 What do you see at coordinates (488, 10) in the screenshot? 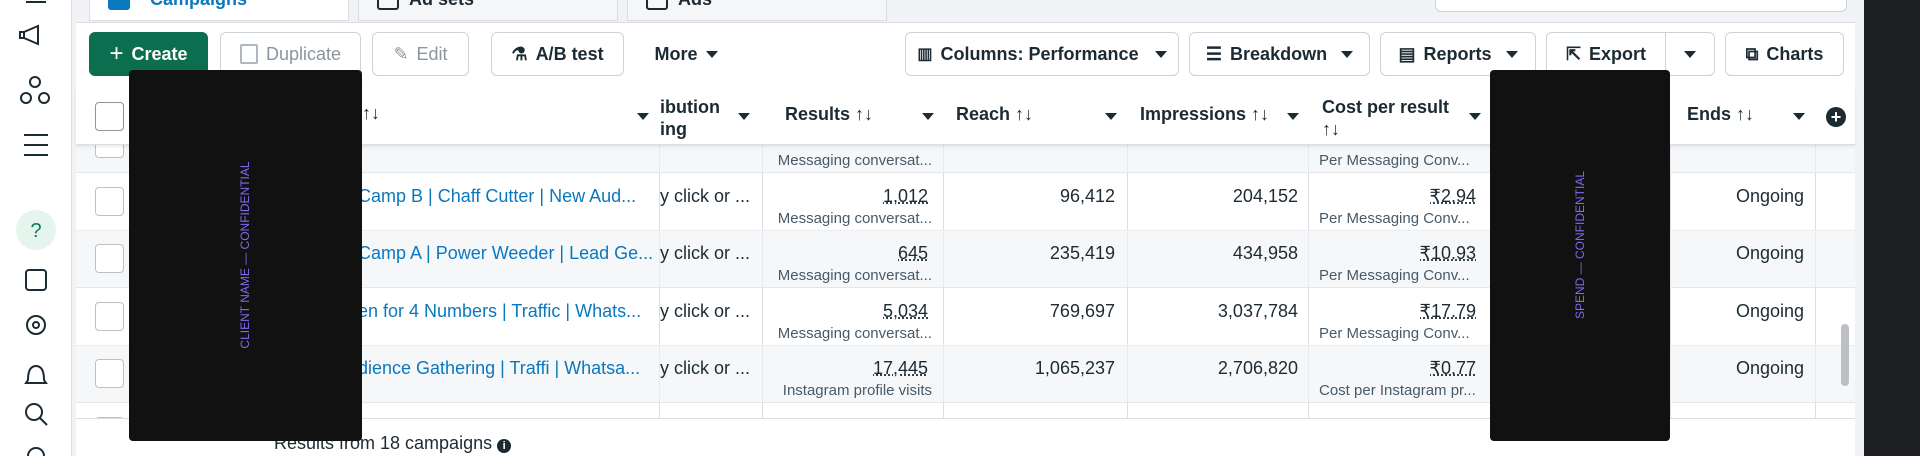
I see `tab: Ad sets` at bounding box center [488, 10].